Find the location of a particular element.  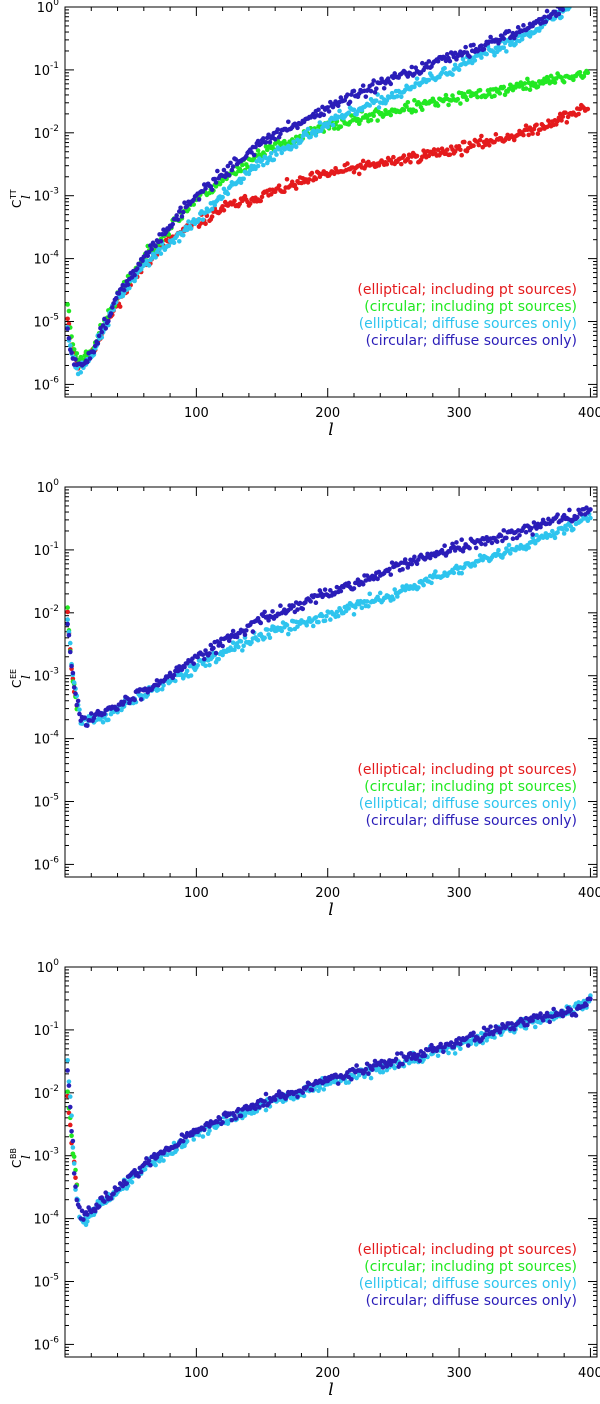

y-tick-label: 10⁻⁶ is located at coordinates (46, 384).